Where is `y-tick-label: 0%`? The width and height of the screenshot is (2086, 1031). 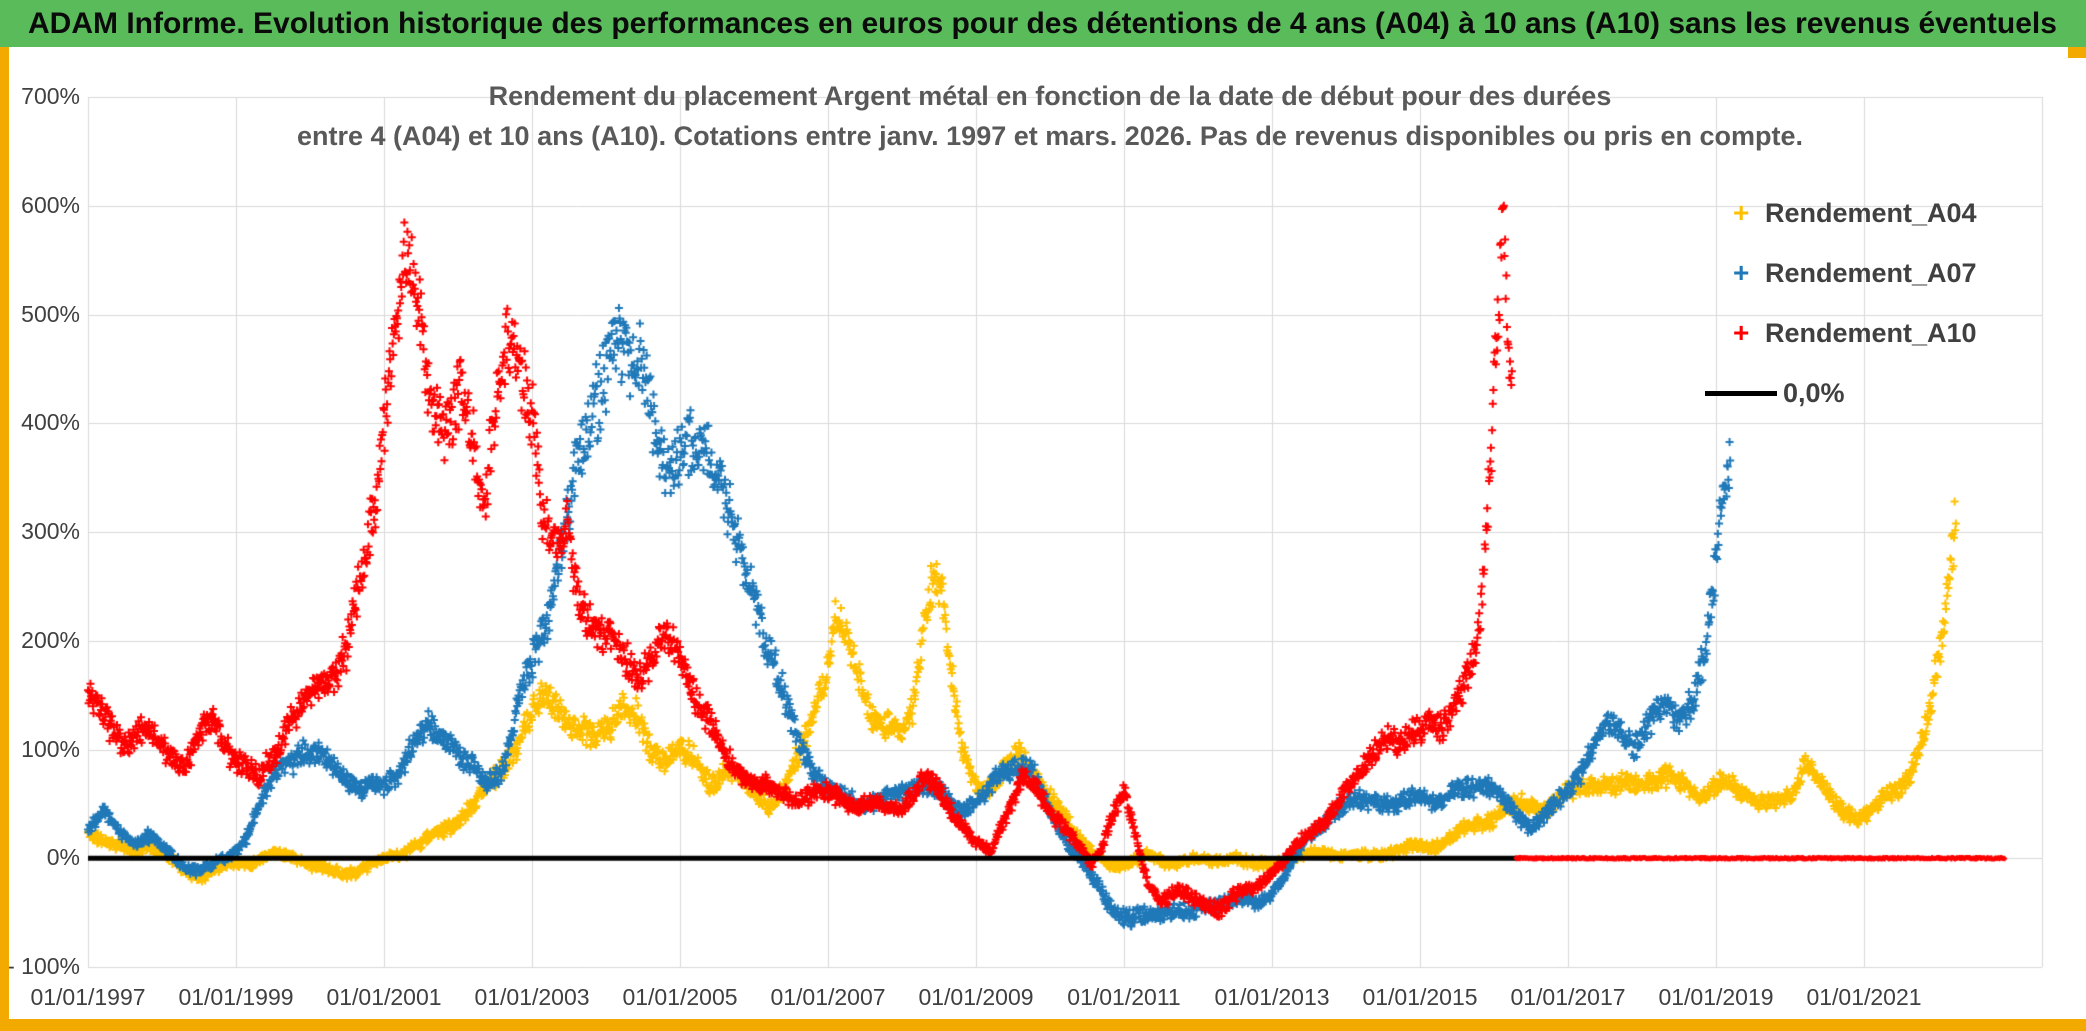 y-tick-label: 0% is located at coordinates (63, 857).